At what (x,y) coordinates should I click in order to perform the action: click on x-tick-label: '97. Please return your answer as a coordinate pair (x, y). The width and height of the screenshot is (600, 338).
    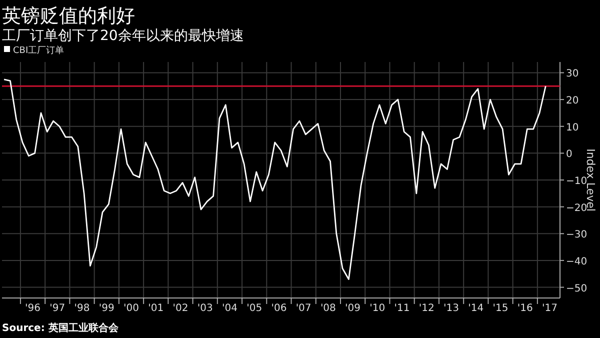
    Looking at the image, I should click on (58, 308).